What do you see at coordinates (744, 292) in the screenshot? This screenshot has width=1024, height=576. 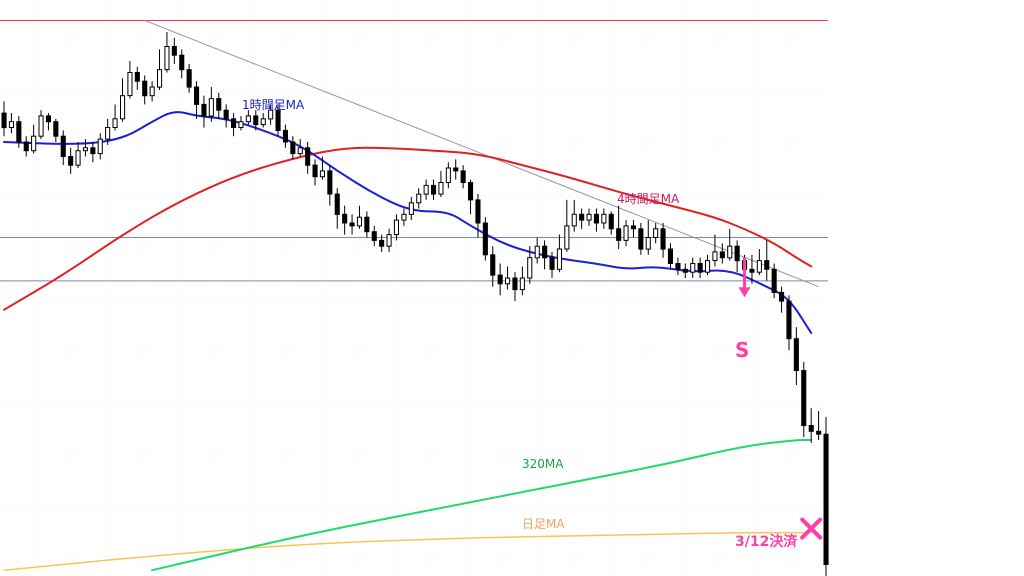 I see `sell-arrow-head` at bounding box center [744, 292].